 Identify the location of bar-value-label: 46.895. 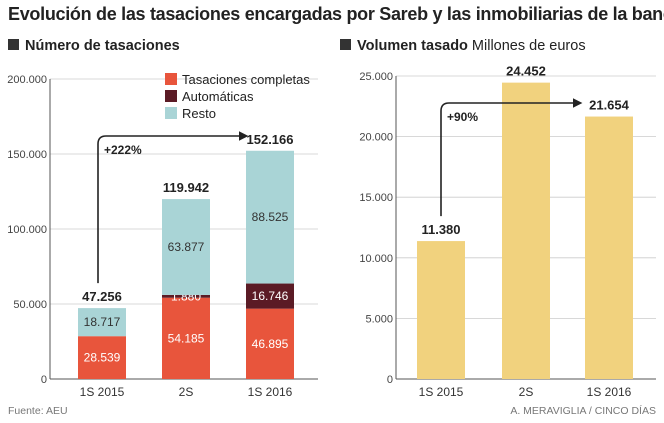
(270, 344).